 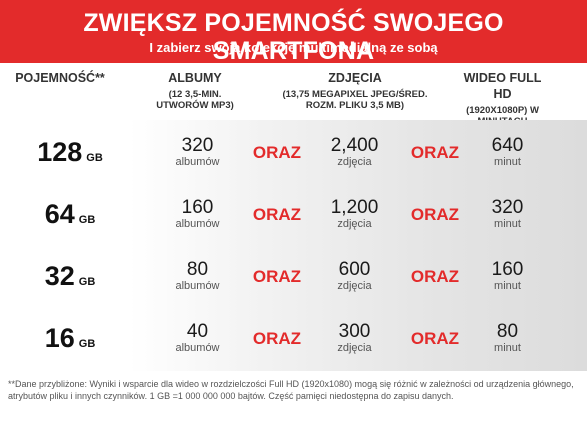 I want to click on albums-cell: 160 albumów, so click(x=197, y=214).